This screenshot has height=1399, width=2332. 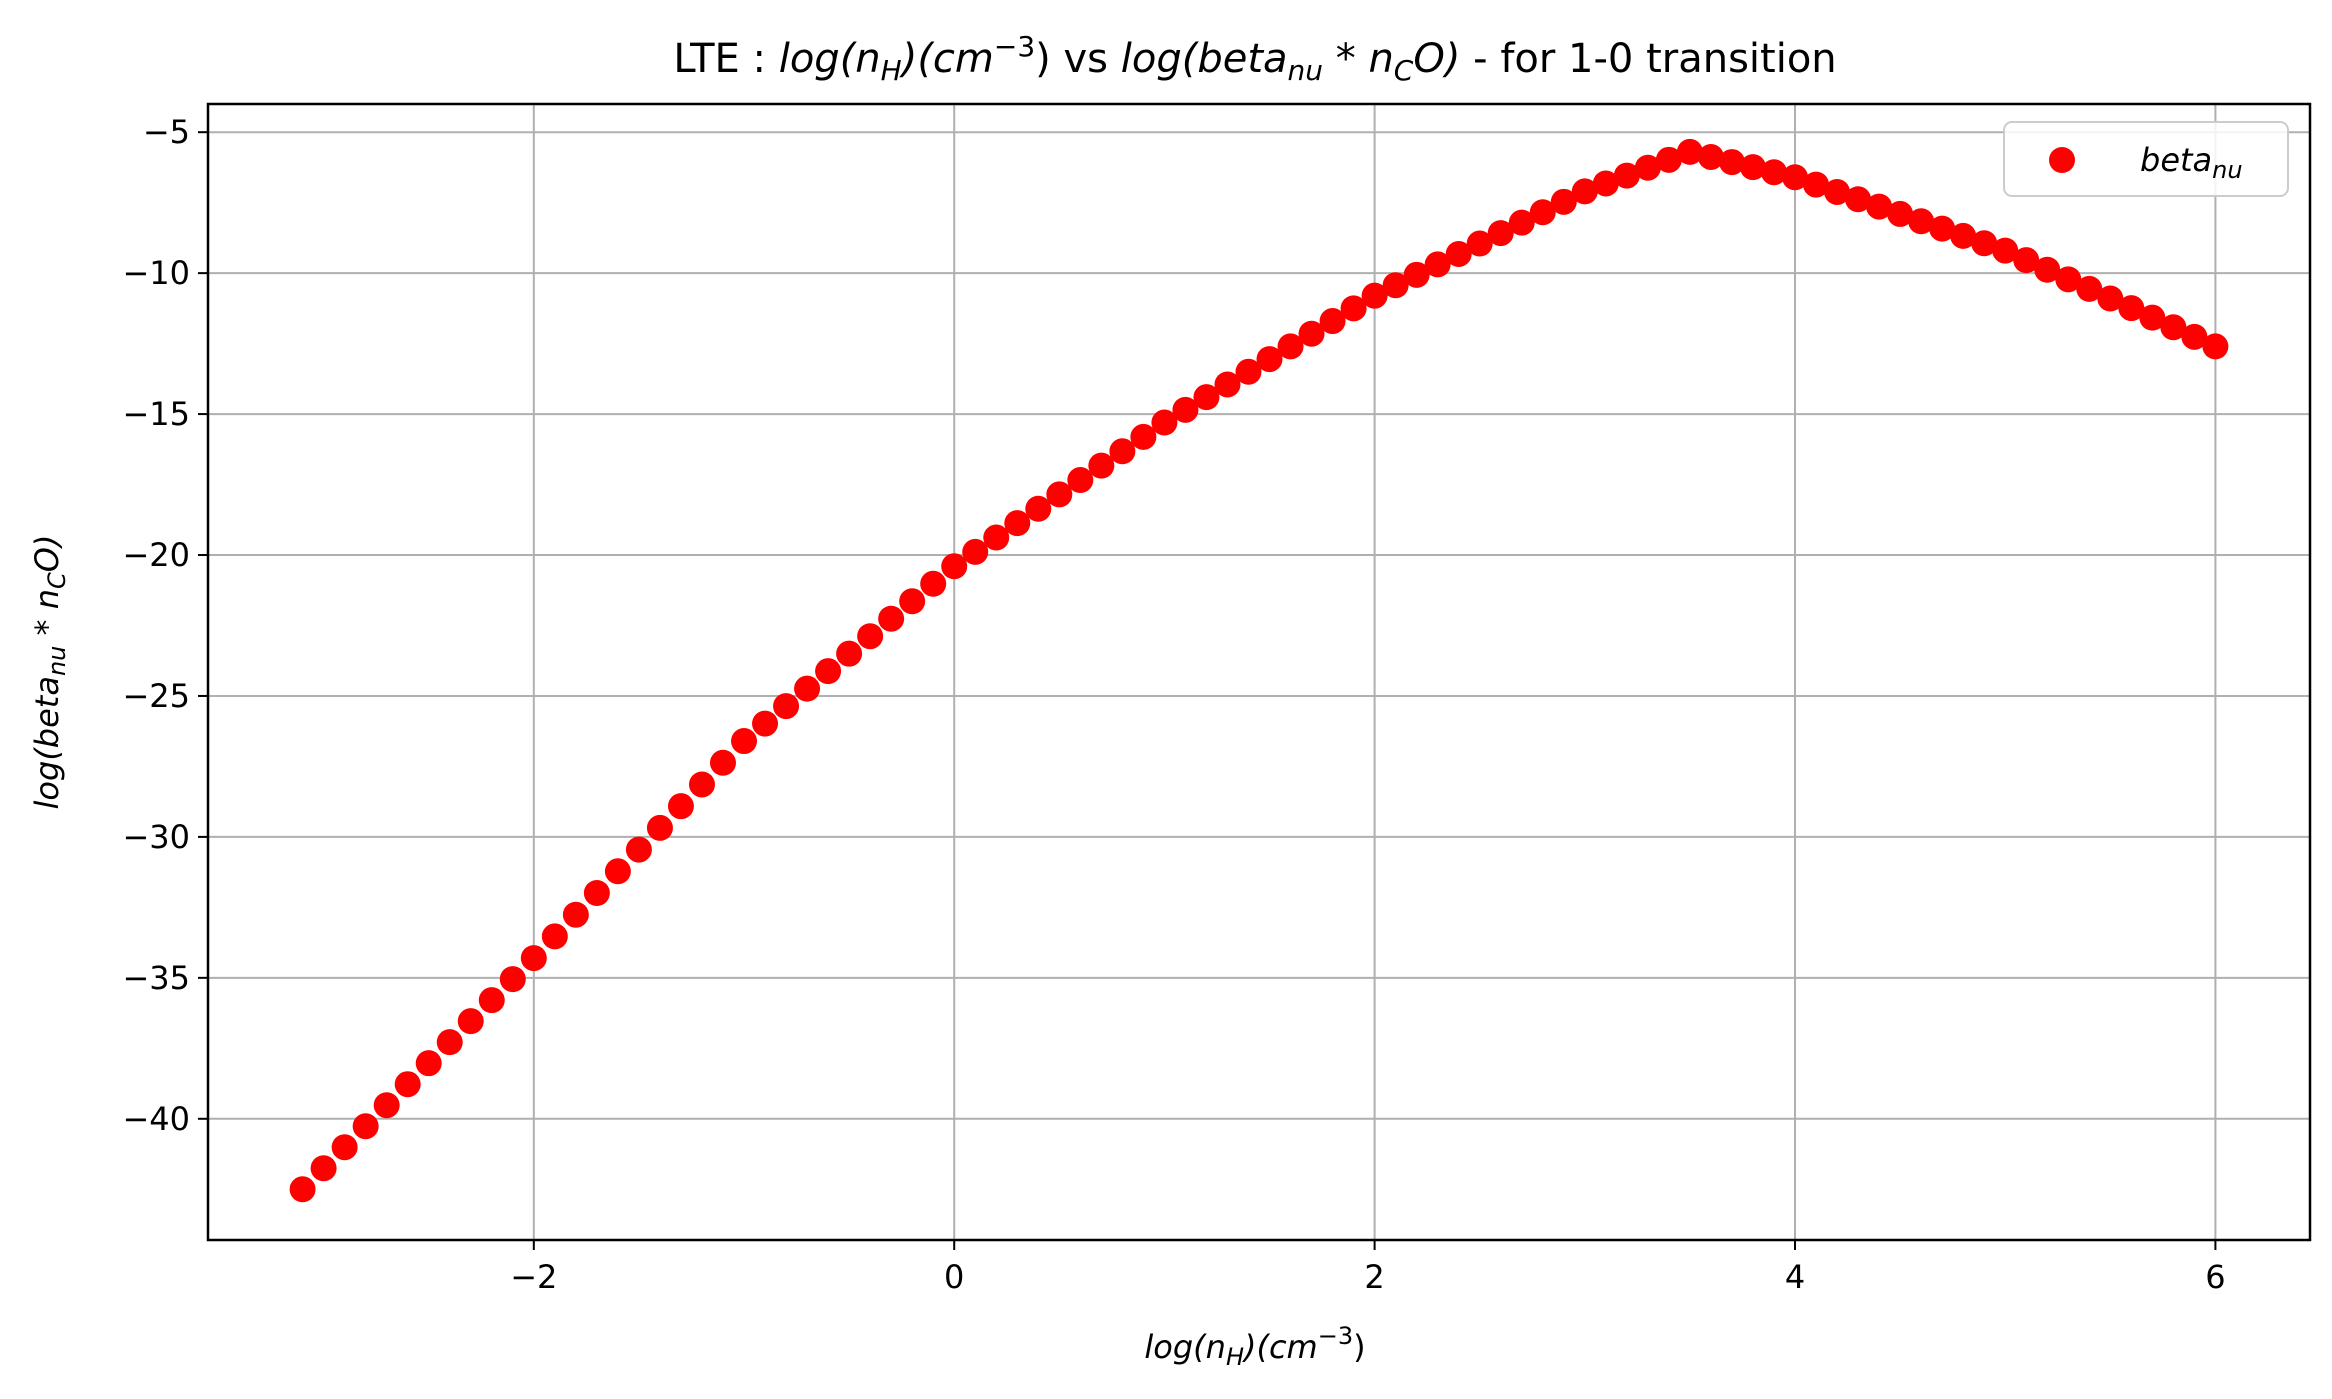 What do you see at coordinates (954, 1277) in the screenshot?
I see `x-tick-label: 0` at bounding box center [954, 1277].